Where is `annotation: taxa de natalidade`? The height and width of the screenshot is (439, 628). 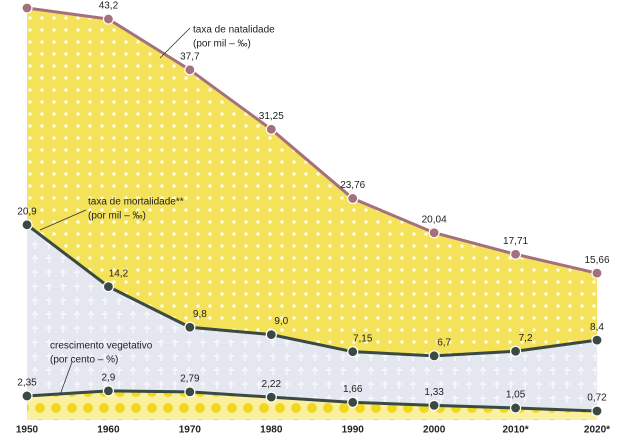 annotation: taxa de natalidade is located at coordinates (234, 30).